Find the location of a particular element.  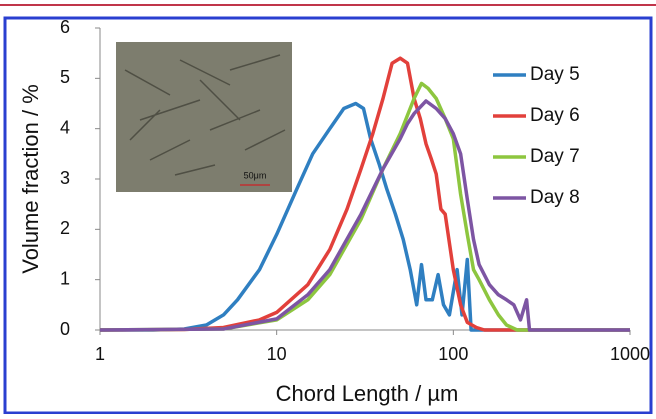

x-tick-label: 10 is located at coordinates (277, 354).